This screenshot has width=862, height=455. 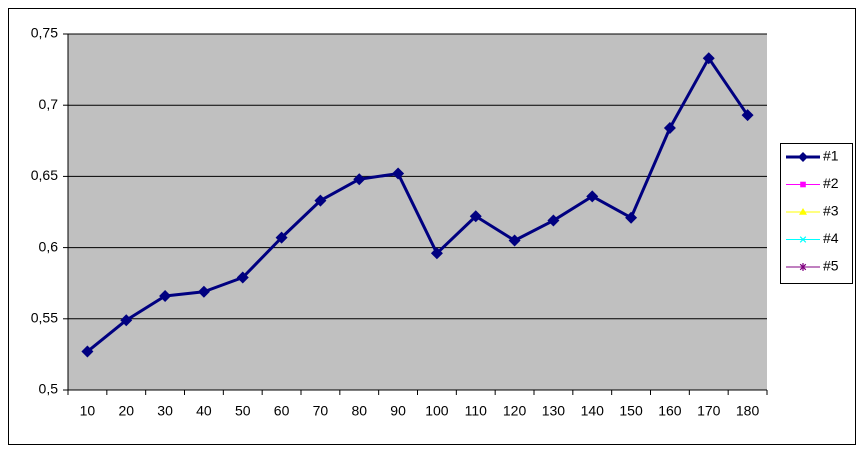 I want to click on x-tick-label: 60, so click(x=282, y=411).